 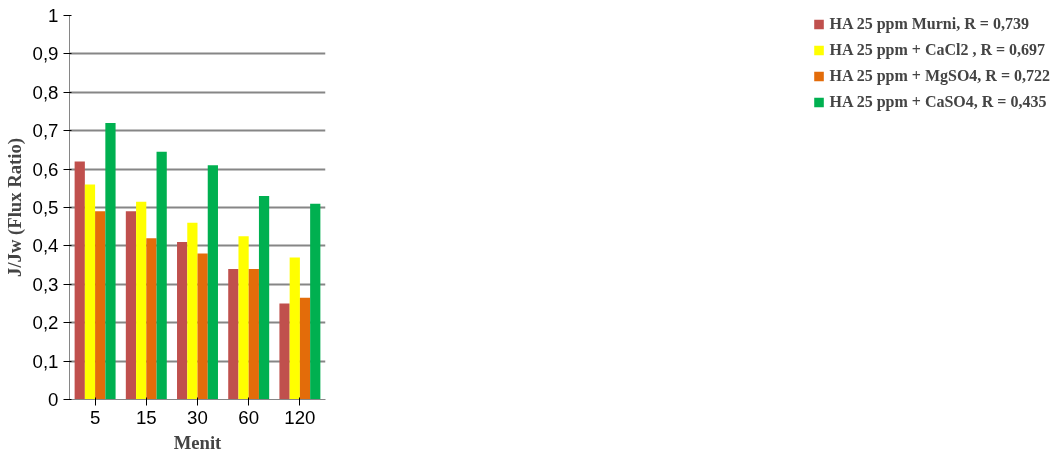 I want to click on y-tick-label: 0,5, so click(x=45, y=207).